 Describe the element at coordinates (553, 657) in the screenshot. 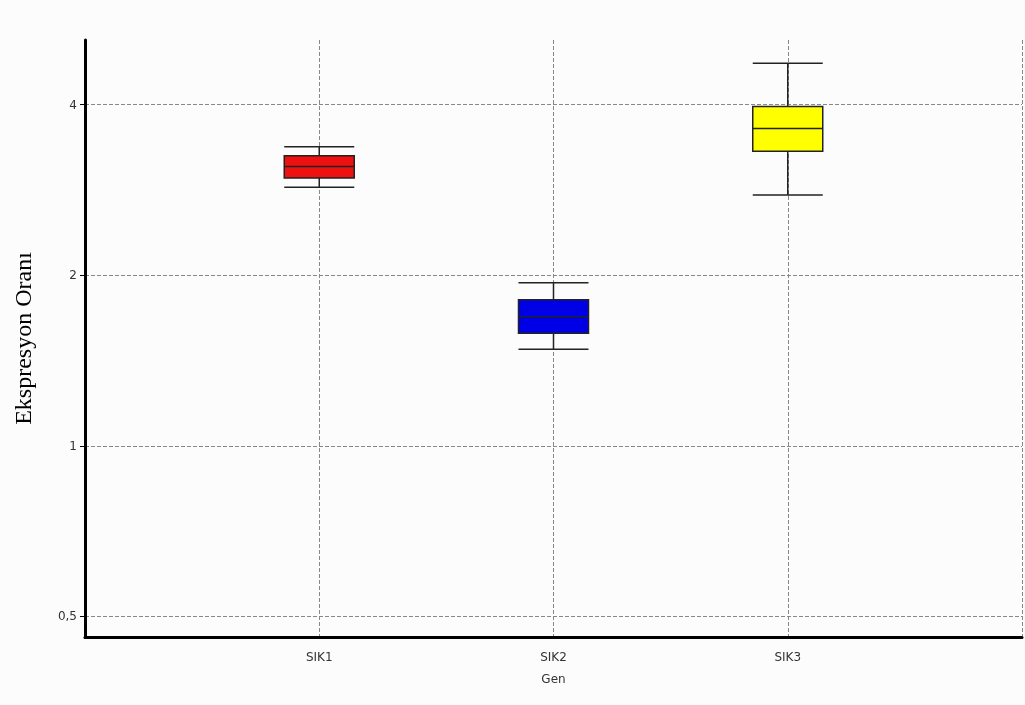

I see `x-tick-label: SIK2` at that location.